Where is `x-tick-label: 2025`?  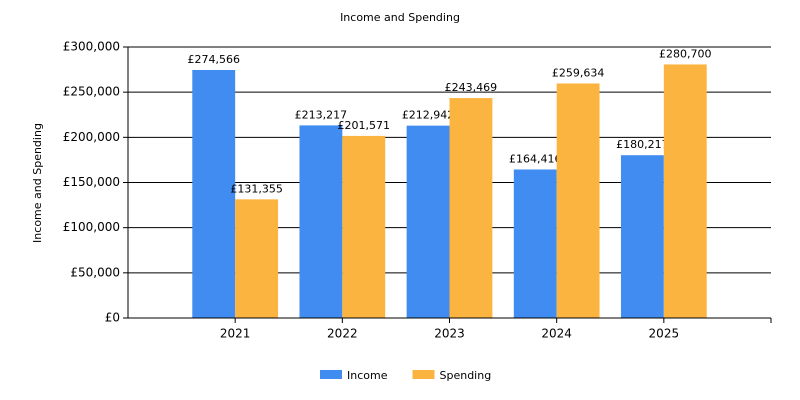
x-tick-label: 2025 is located at coordinates (664, 334).